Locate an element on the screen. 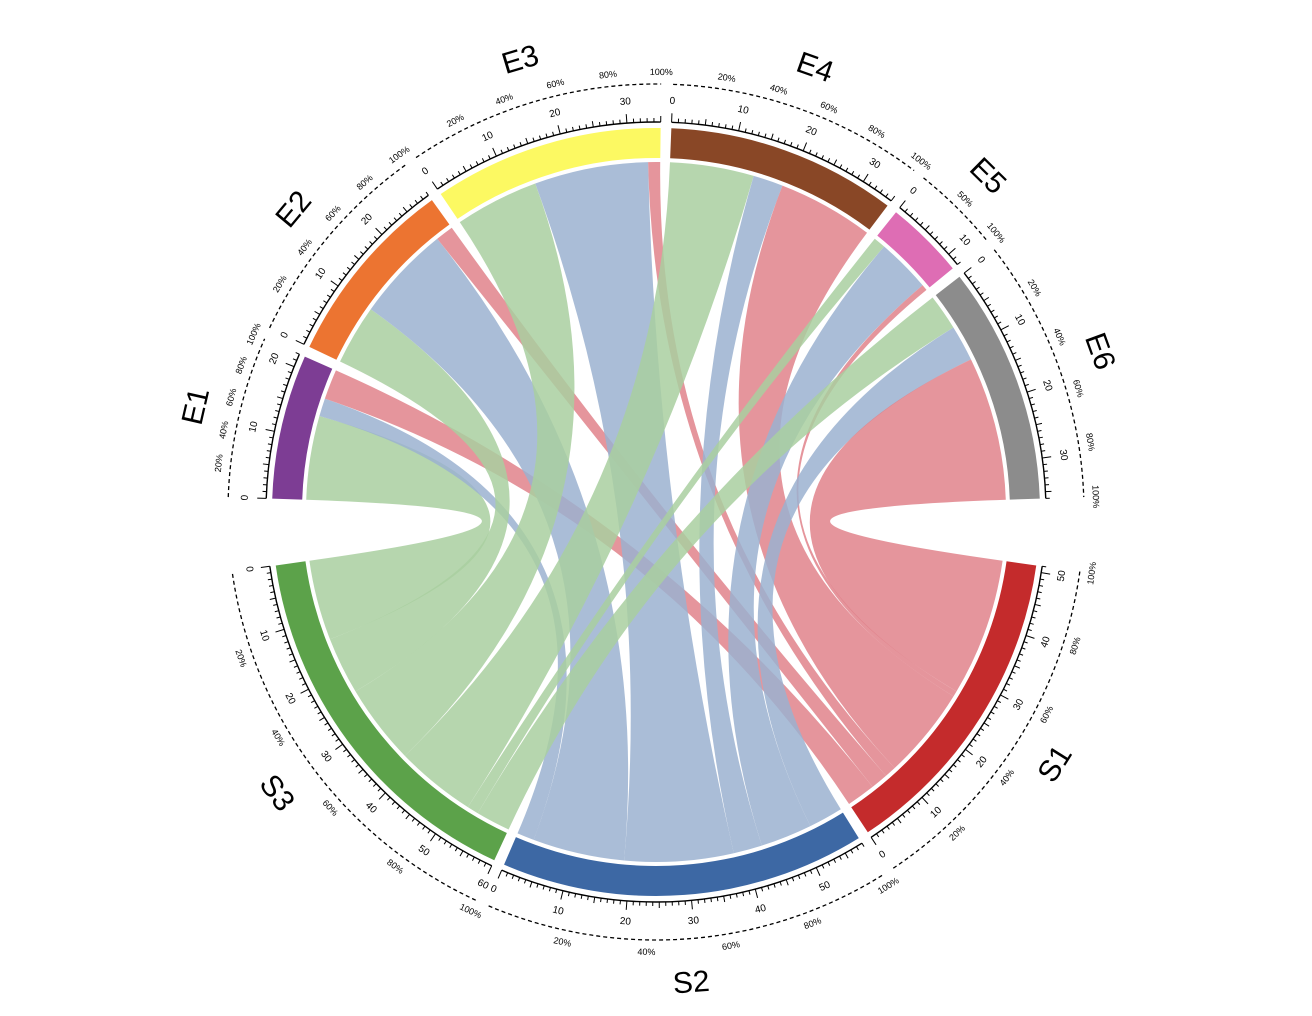 This screenshot has height=1016, width=1312. link-s2-e4 is located at coordinates (741, 514).